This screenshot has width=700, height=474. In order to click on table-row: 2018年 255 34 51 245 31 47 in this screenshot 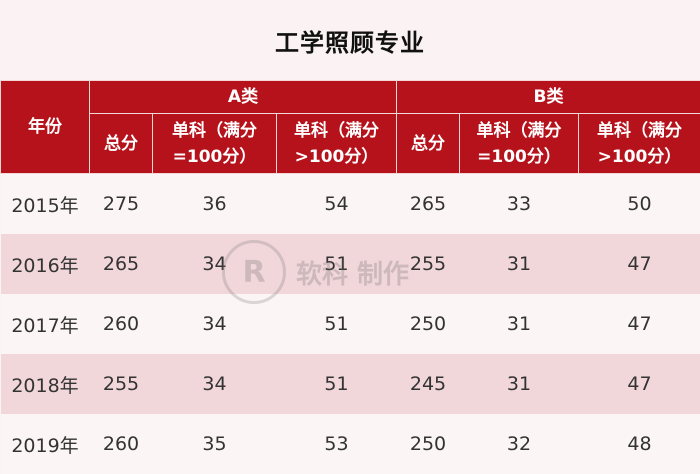, I will do `click(350, 384)`.